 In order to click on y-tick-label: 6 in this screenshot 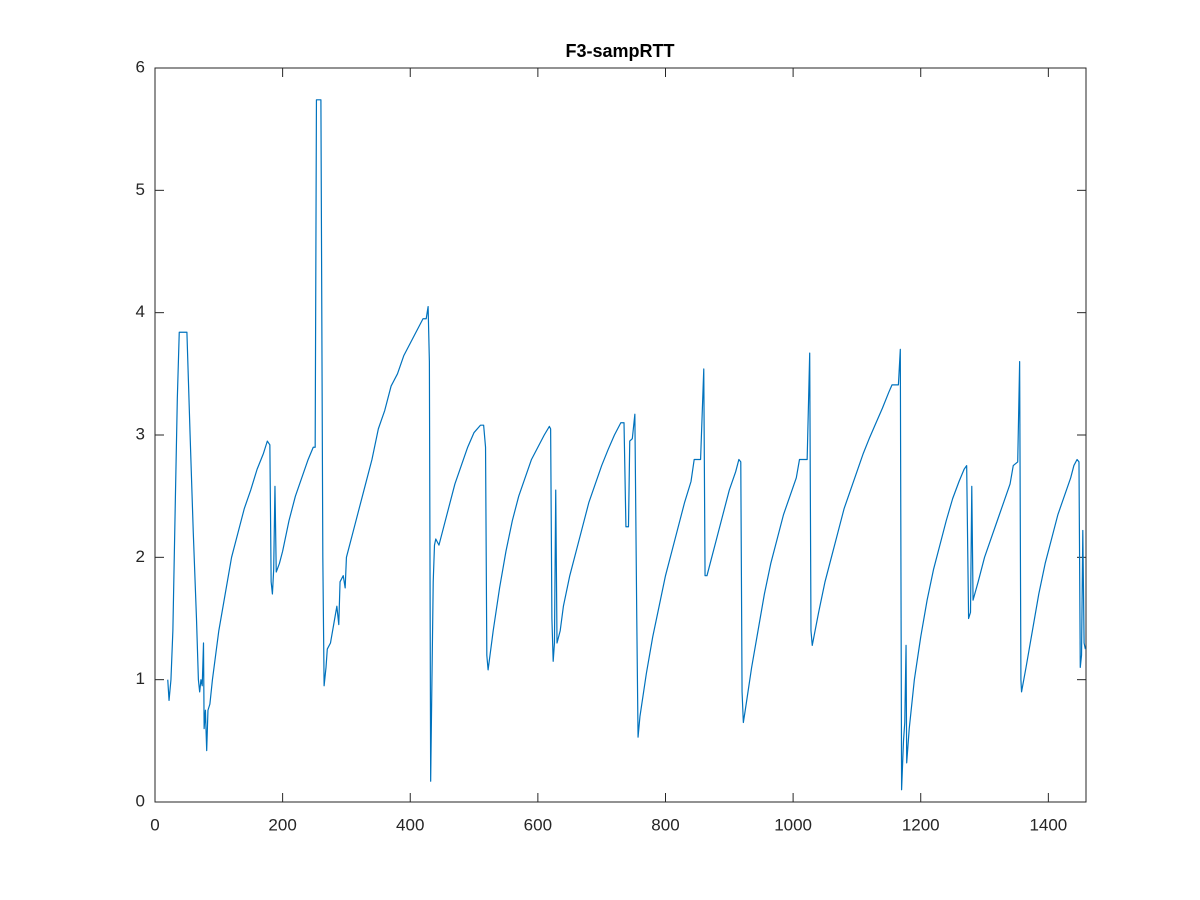, I will do `click(140, 66)`.